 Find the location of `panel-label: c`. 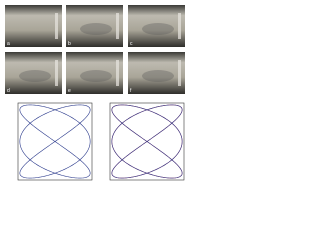

panel-label: c is located at coordinates (131, 44).